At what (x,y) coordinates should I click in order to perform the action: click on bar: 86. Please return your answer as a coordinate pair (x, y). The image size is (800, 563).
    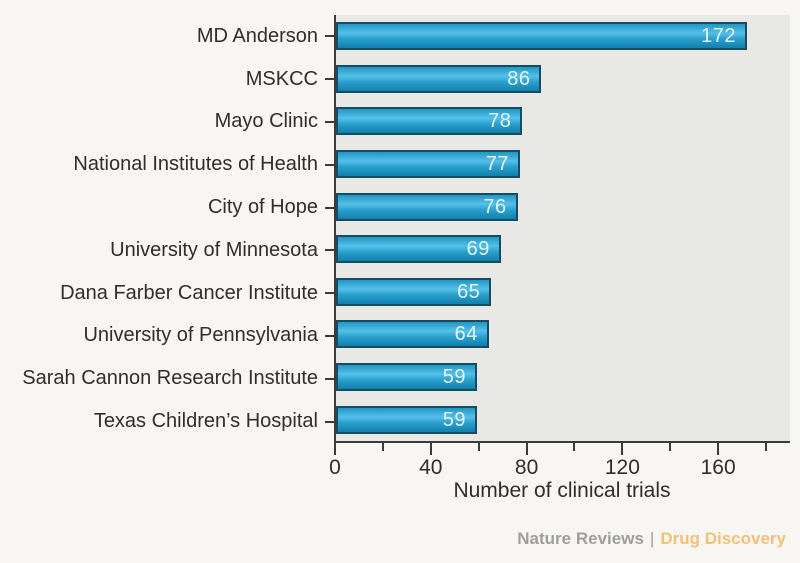
    Looking at the image, I should click on (439, 78).